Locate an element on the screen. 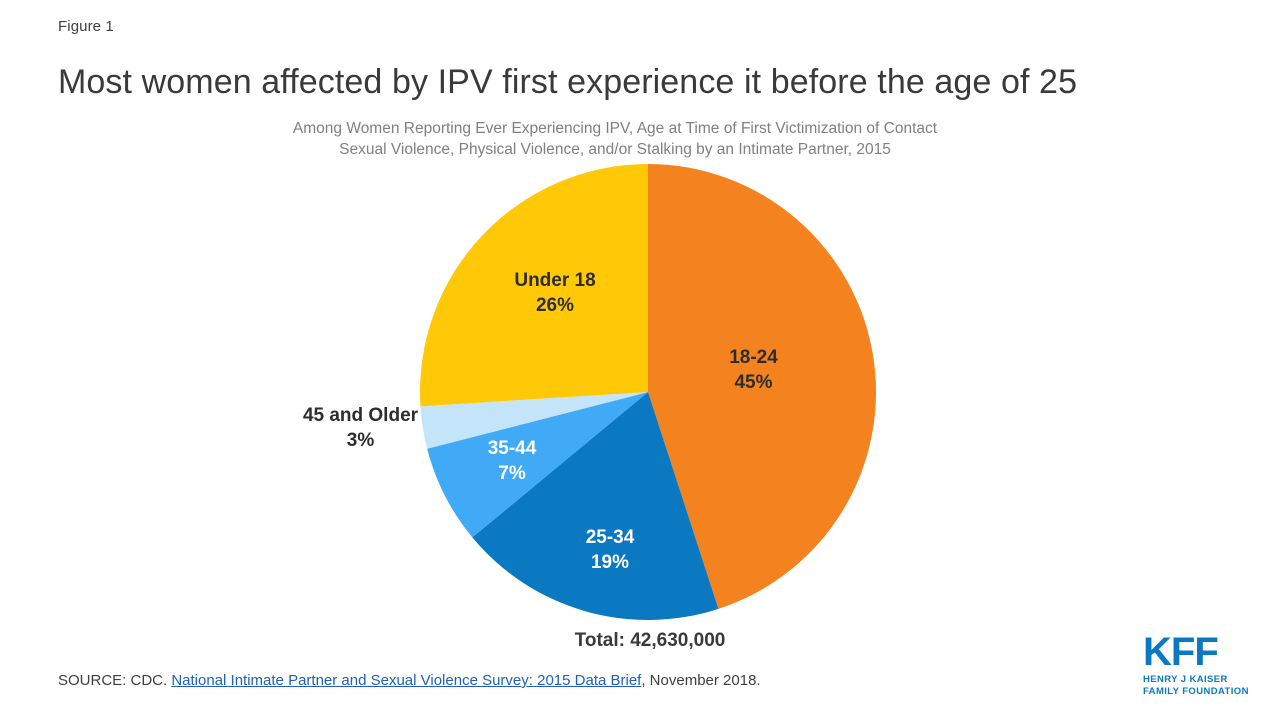 The height and width of the screenshot is (720, 1280). kff-logo: KFF HENRY J KAISER FAMILY FOUNDATION is located at coordinates (1203, 664).